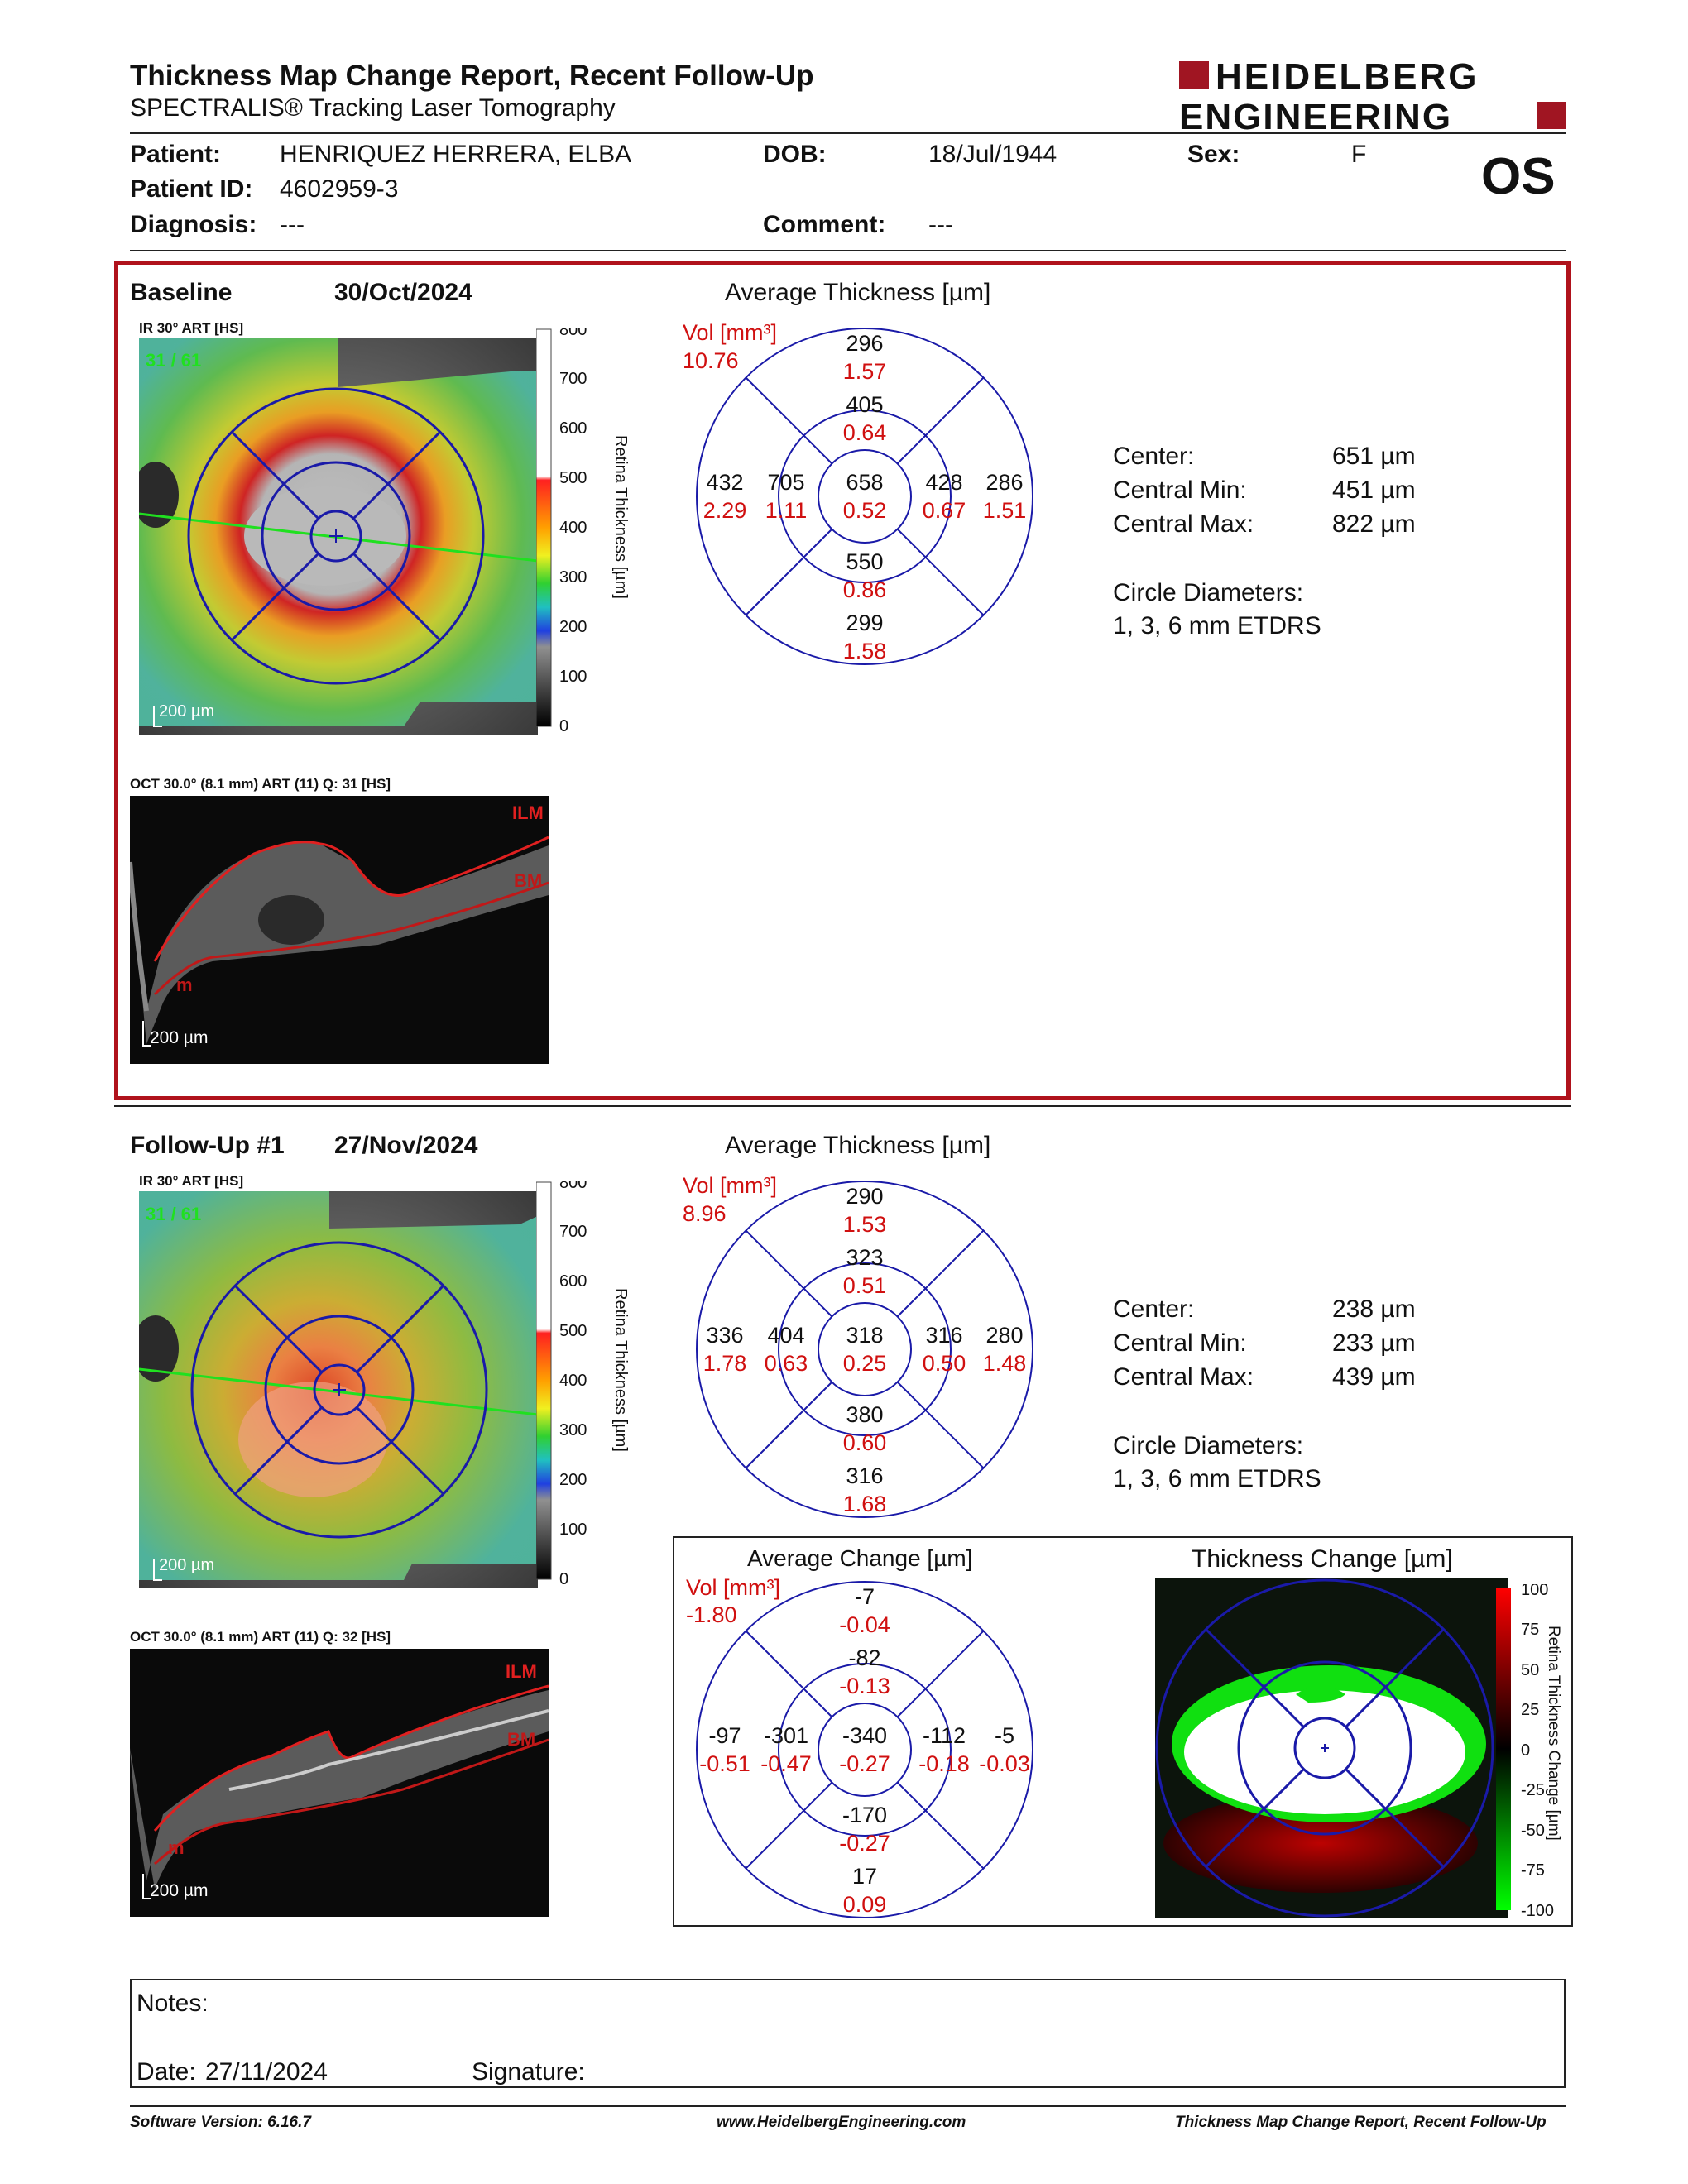 This screenshot has height=2184, width=1688. What do you see at coordinates (1331, 1748) in the screenshot?
I see `change-map` at bounding box center [1331, 1748].